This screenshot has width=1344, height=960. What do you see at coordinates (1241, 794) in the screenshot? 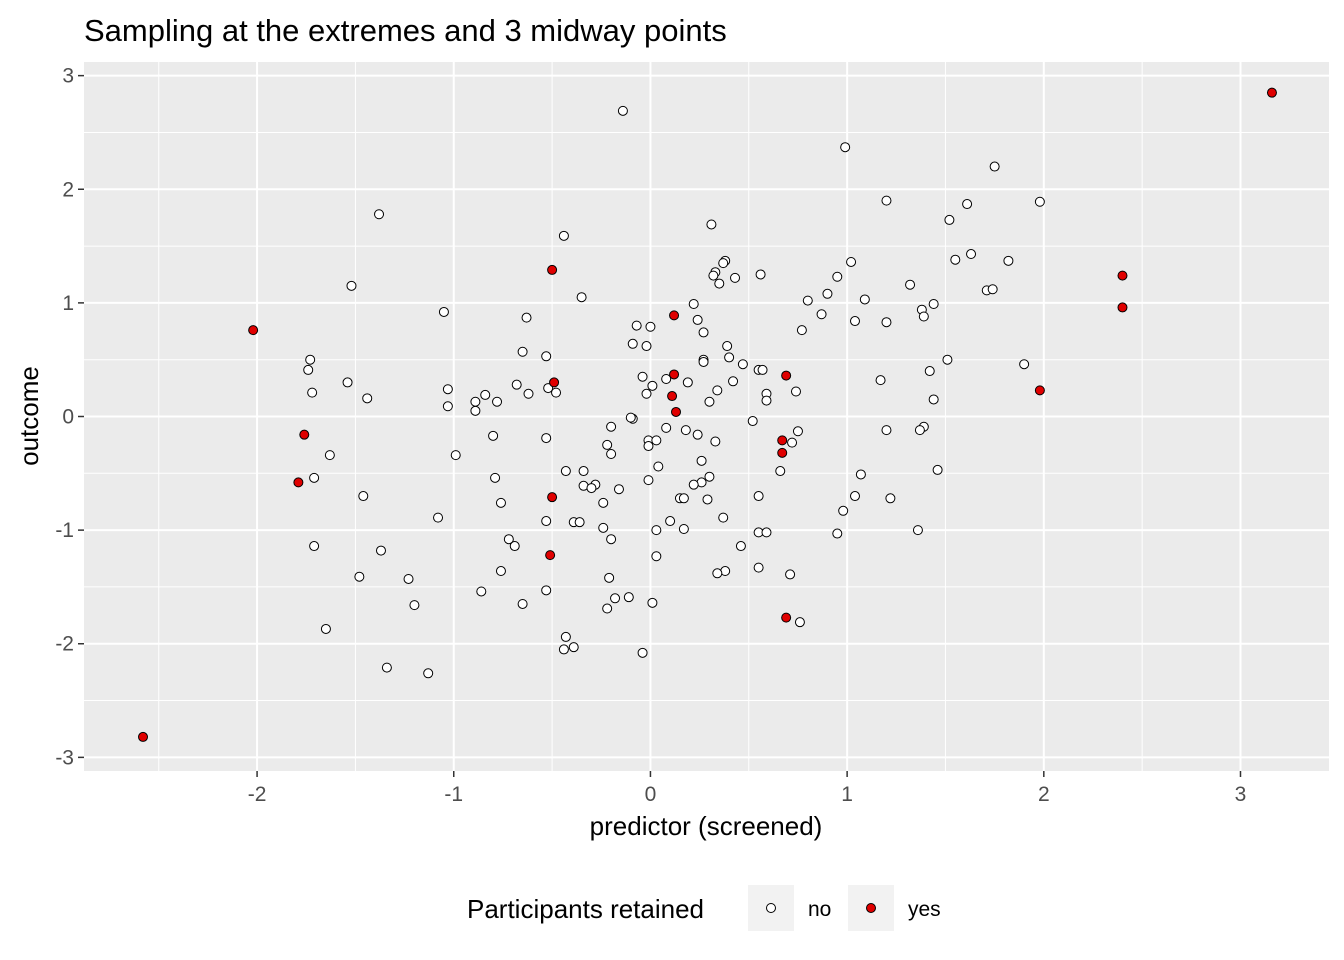
I see `x-tick-label: 3` at bounding box center [1241, 794].